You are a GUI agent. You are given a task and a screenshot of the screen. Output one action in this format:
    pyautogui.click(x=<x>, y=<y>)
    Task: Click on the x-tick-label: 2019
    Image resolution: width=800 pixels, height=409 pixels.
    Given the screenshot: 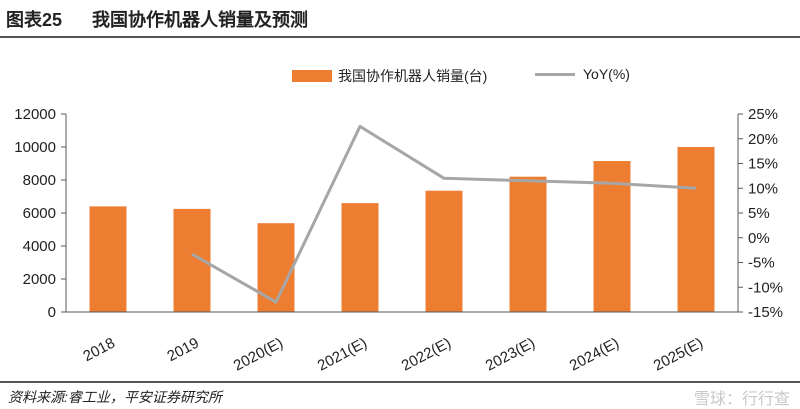 What is the action you would take?
    pyautogui.click(x=182, y=350)
    